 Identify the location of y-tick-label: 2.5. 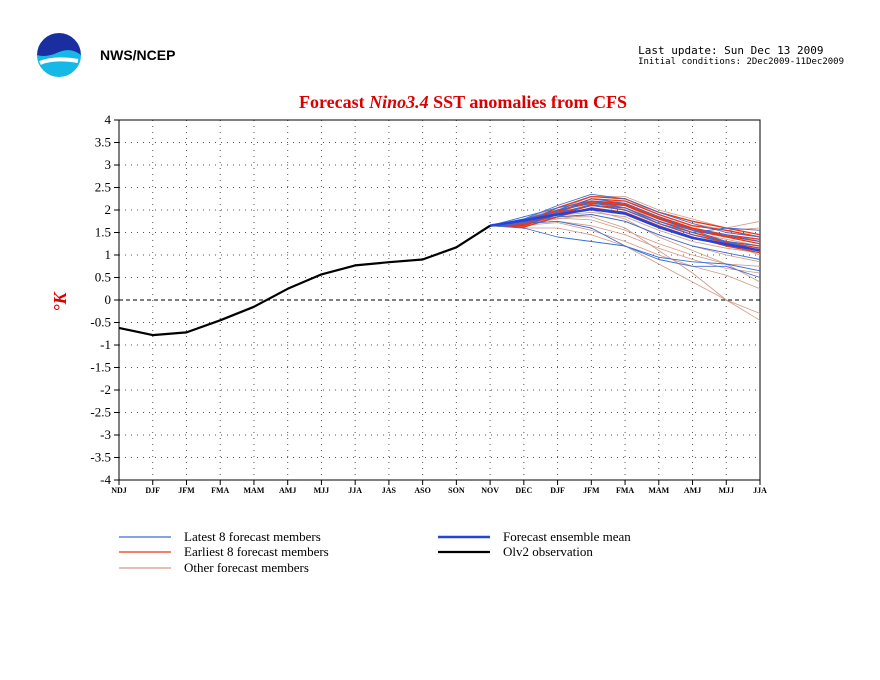
(103, 187).